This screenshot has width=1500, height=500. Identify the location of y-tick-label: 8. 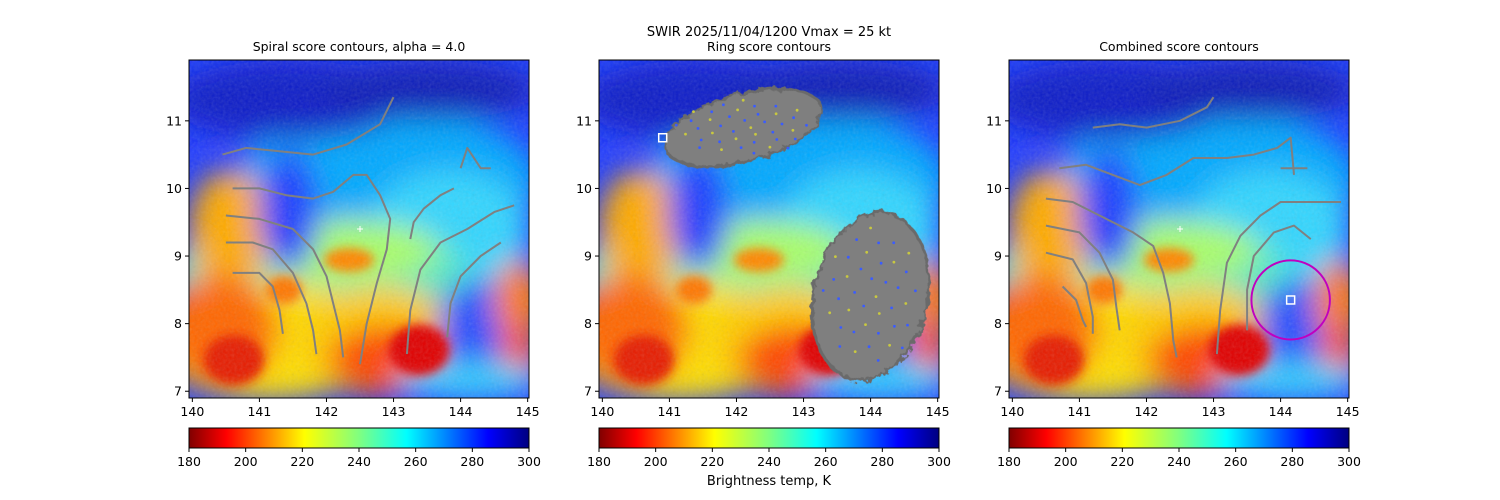
(998, 323).